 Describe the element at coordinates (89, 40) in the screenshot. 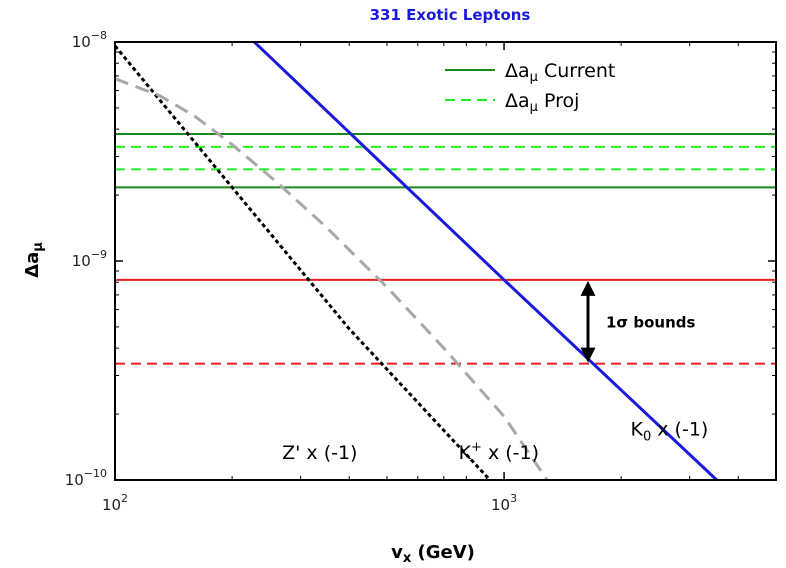

I see `y-tick-label-0: 10⁻⁸` at that location.